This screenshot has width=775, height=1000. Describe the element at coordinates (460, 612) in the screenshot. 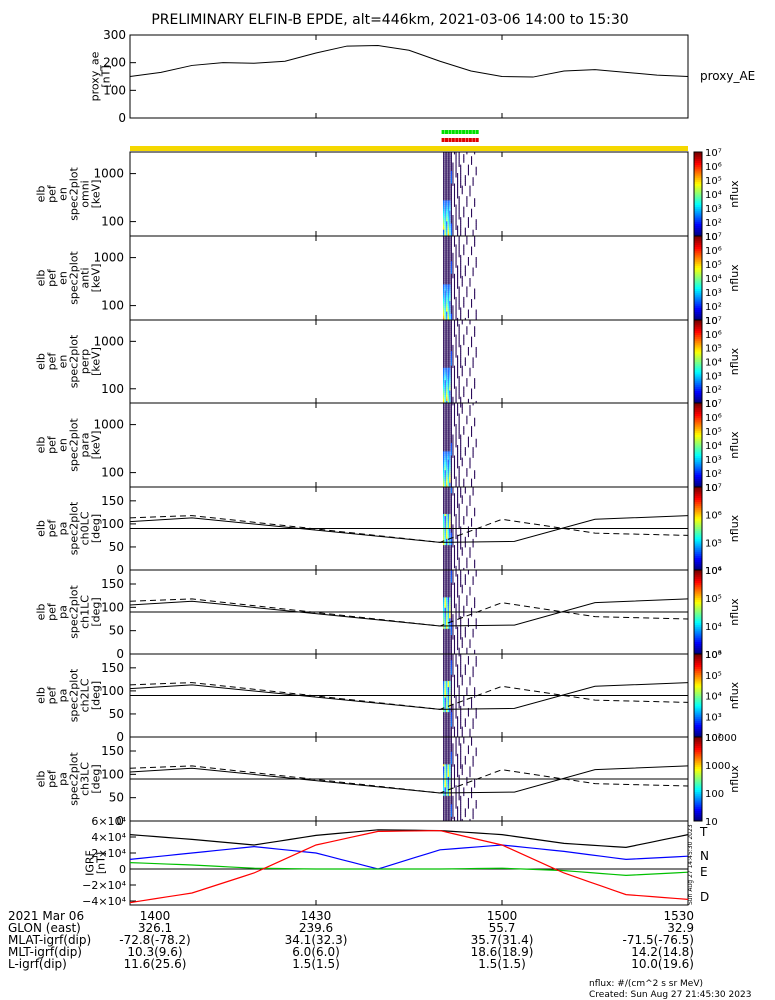

I see `spectrogram-pixels` at that location.